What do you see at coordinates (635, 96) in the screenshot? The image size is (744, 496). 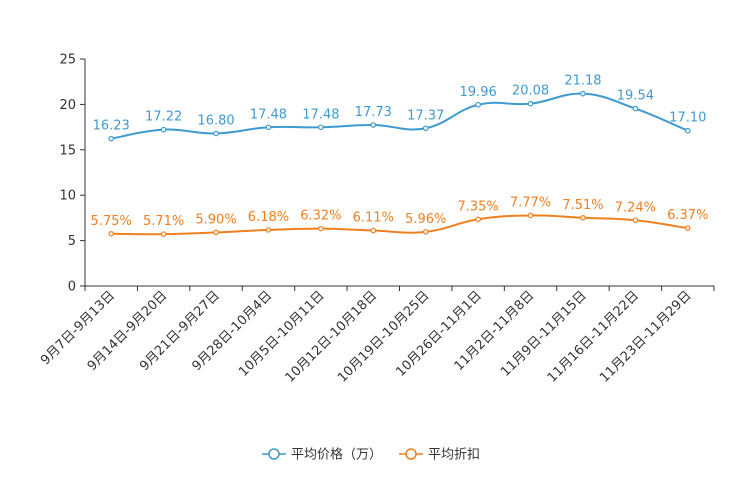 I see `data-label: 19.54` at bounding box center [635, 96].